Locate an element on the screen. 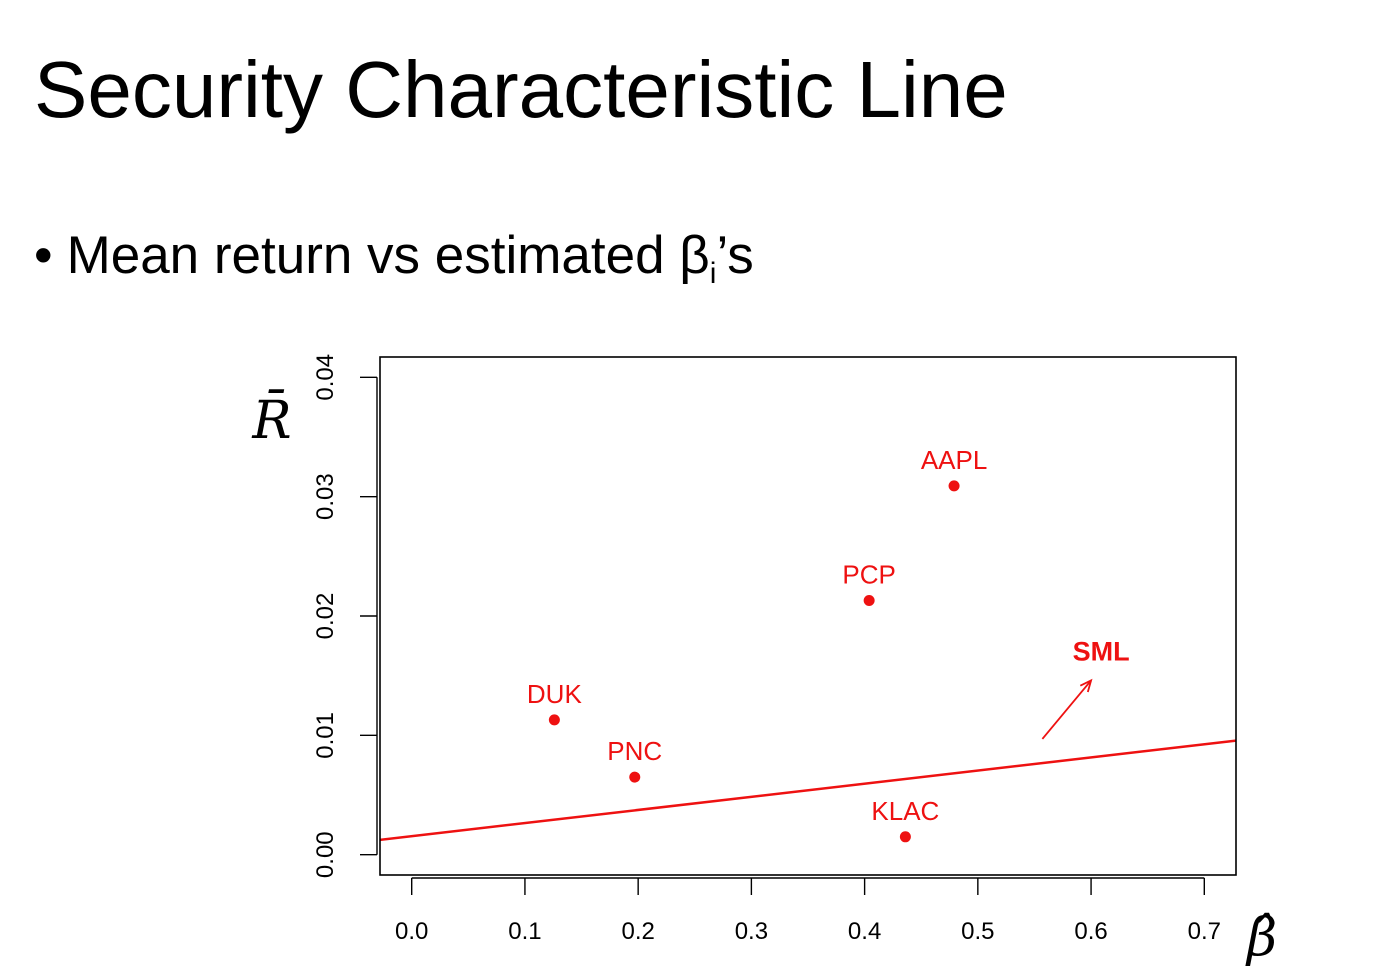 Image resolution: width=1400 pixels, height=980 pixels. point-label: AAPL is located at coordinates (954, 460).